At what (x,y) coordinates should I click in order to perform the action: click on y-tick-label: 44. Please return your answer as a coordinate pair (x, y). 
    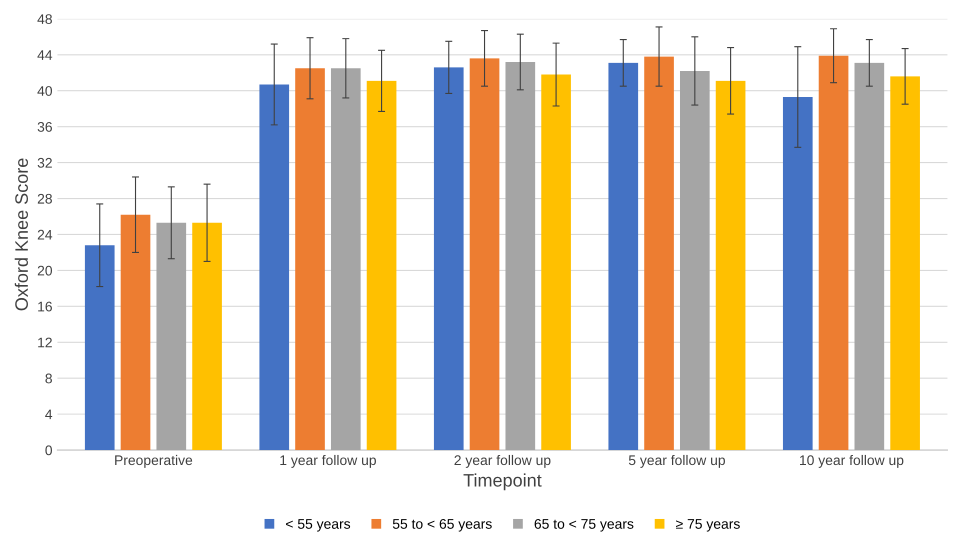
    Looking at the image, I should click on (44, 55).